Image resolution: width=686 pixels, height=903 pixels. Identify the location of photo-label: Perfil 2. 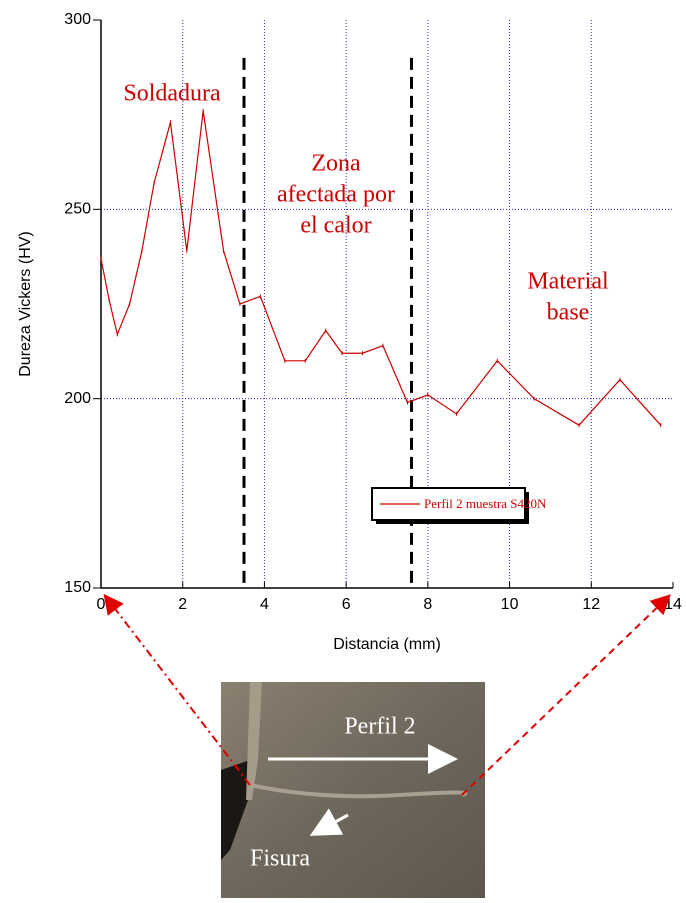
(379, 727).